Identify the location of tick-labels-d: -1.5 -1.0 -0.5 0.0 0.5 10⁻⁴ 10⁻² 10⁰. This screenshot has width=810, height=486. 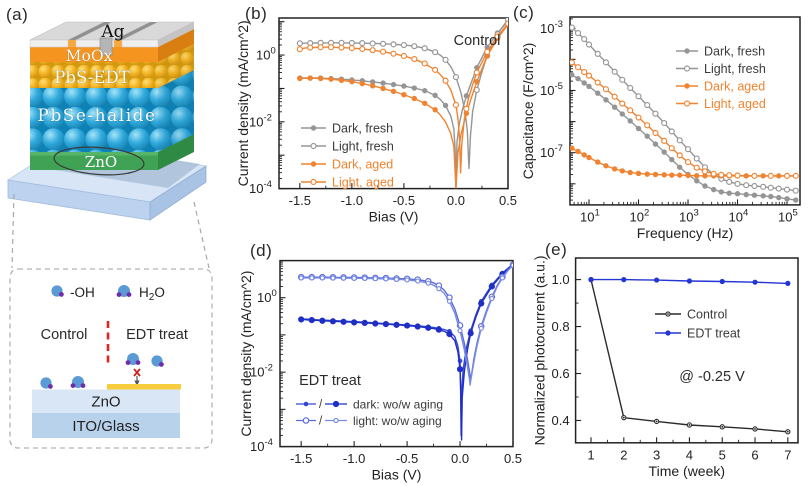
(386, 377).